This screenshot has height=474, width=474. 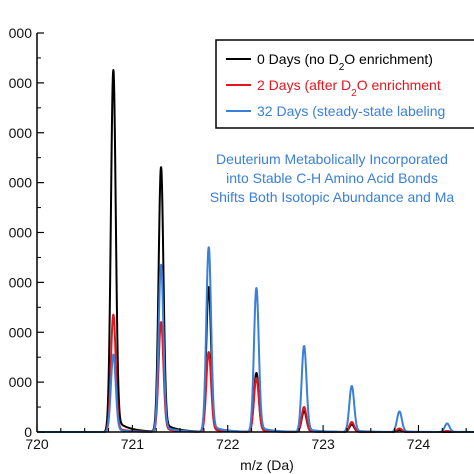 I want to click on x-tick-label: 724, so click(x=419, y=444).